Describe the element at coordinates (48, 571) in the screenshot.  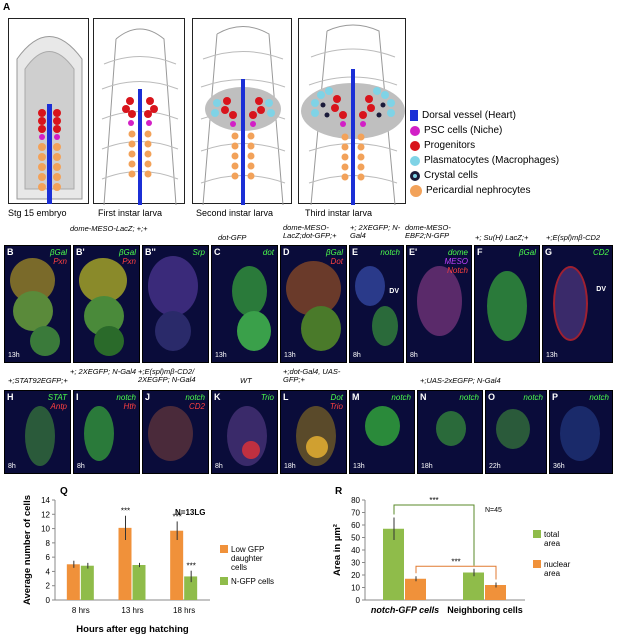
I see `y-tick-label: 4` at that location.